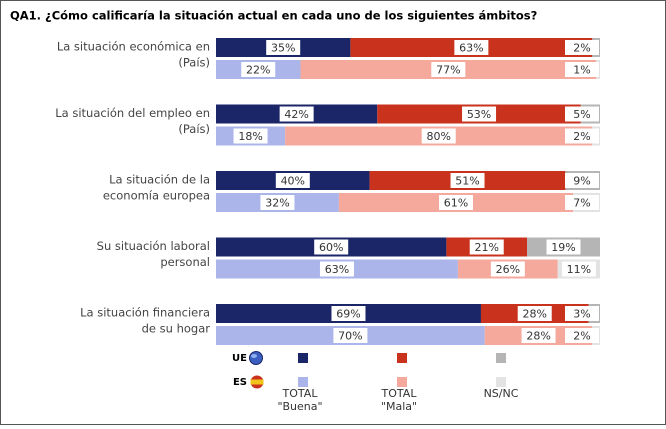 The height and width of the screenshot is (429, 666). What do you see at coordinates (257, 382) in the screenshot?
I see `es-icon` at bounding box center [257, 382].